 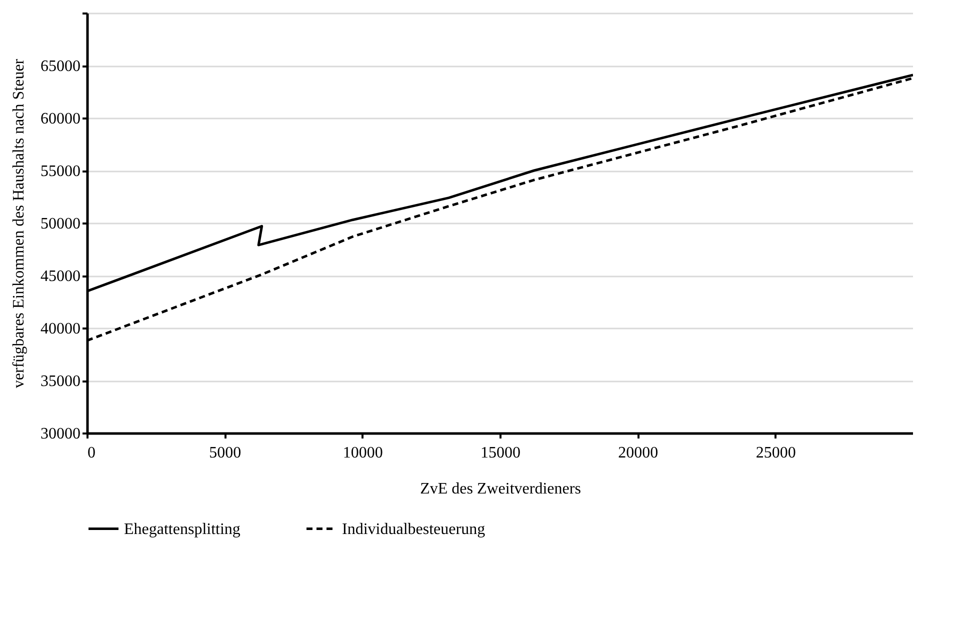 I want to click on legend-label: Ehegattensplitting, so click(x=182, y=529).